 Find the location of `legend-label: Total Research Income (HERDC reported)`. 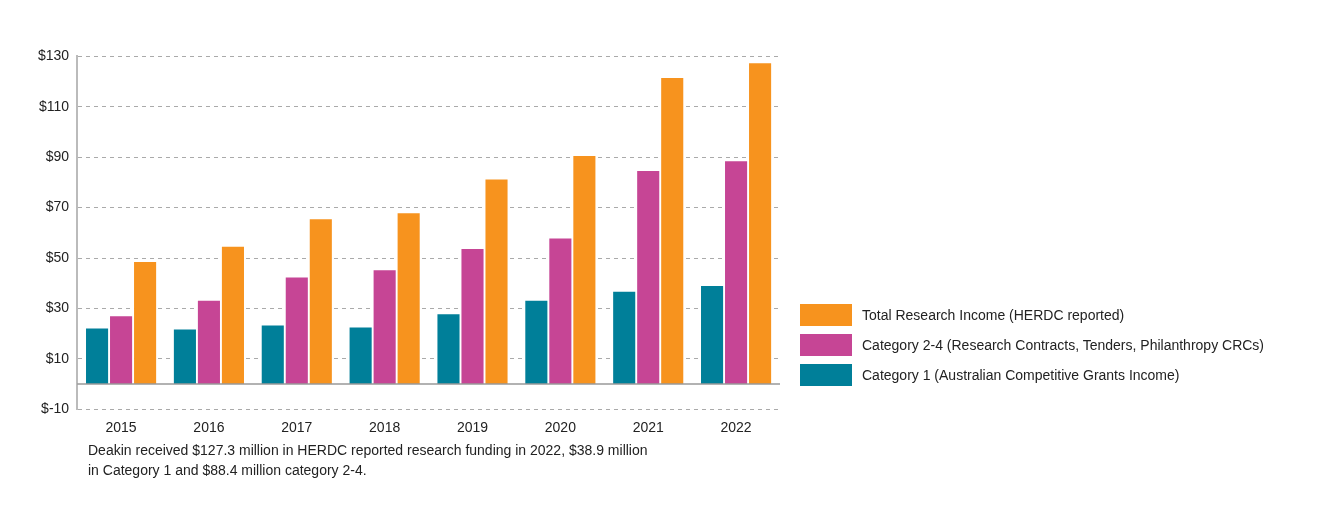

legend-label: Total Research Income (HERDC reported) is located at coordinates (993, 315).